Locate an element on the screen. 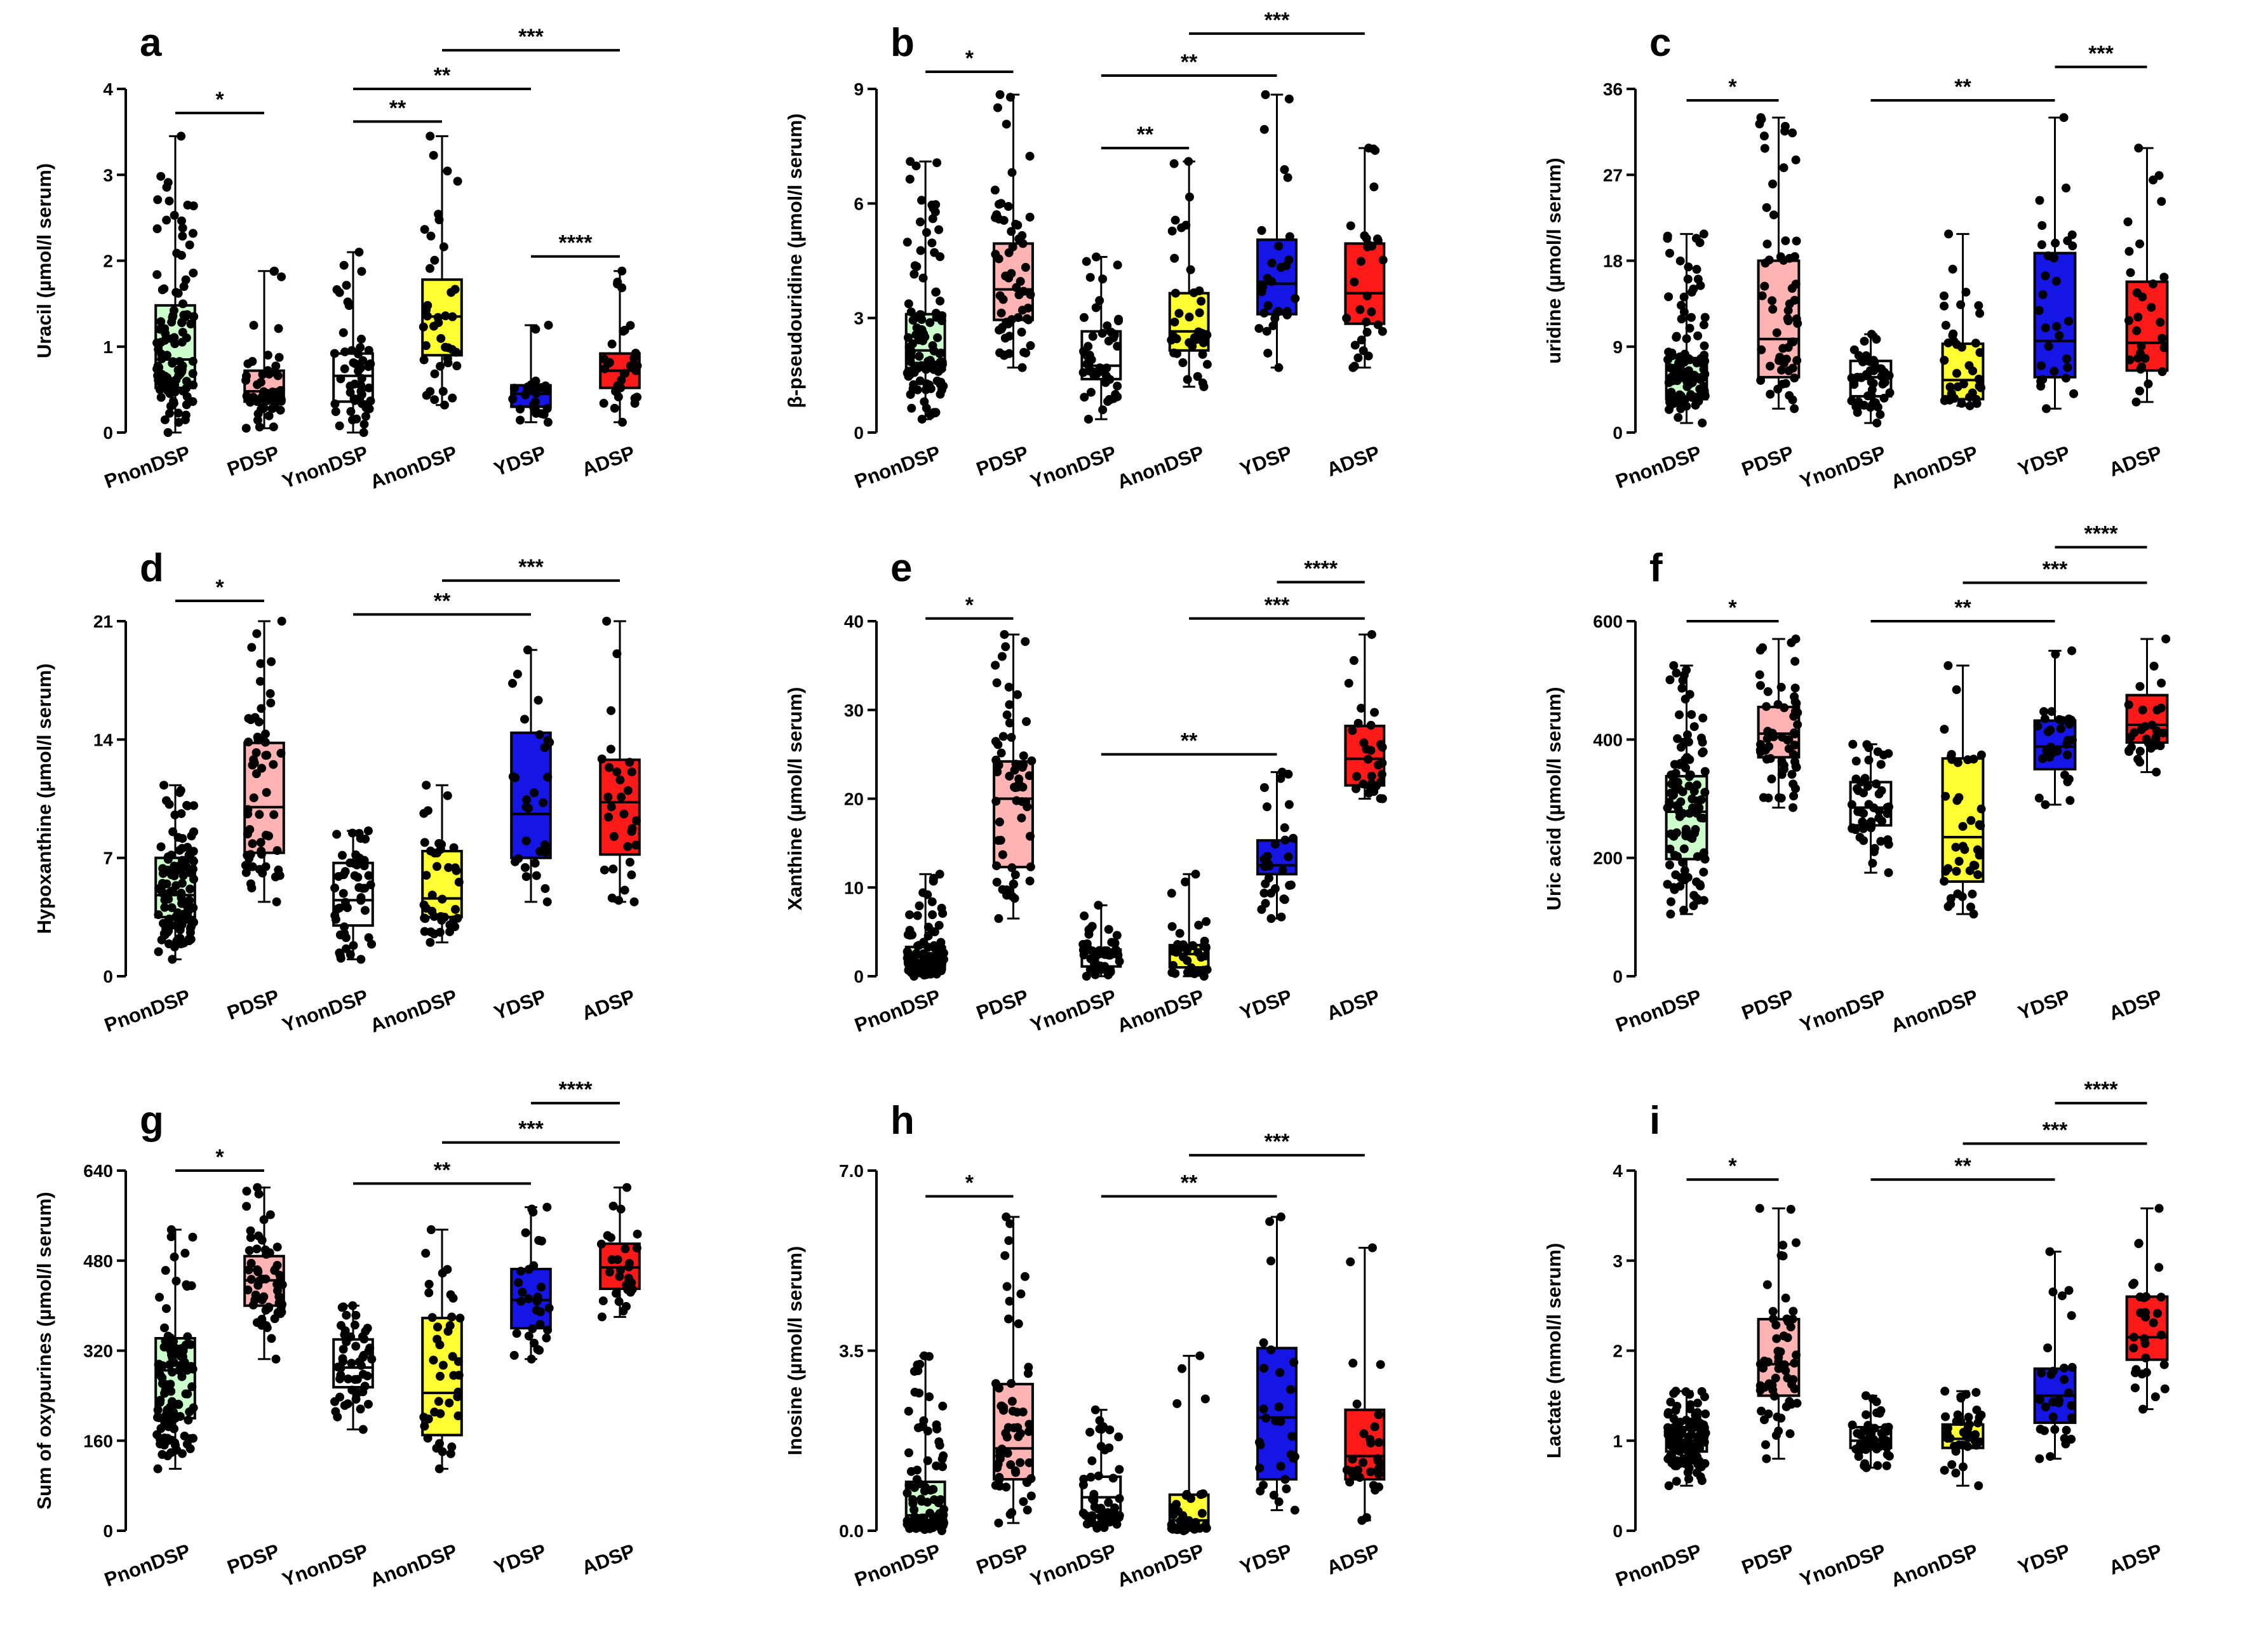 Image resolution: width=2268 pixels, height=1633 pixels. category-label: AnonDSP is located at coordinates (1160, 1011).